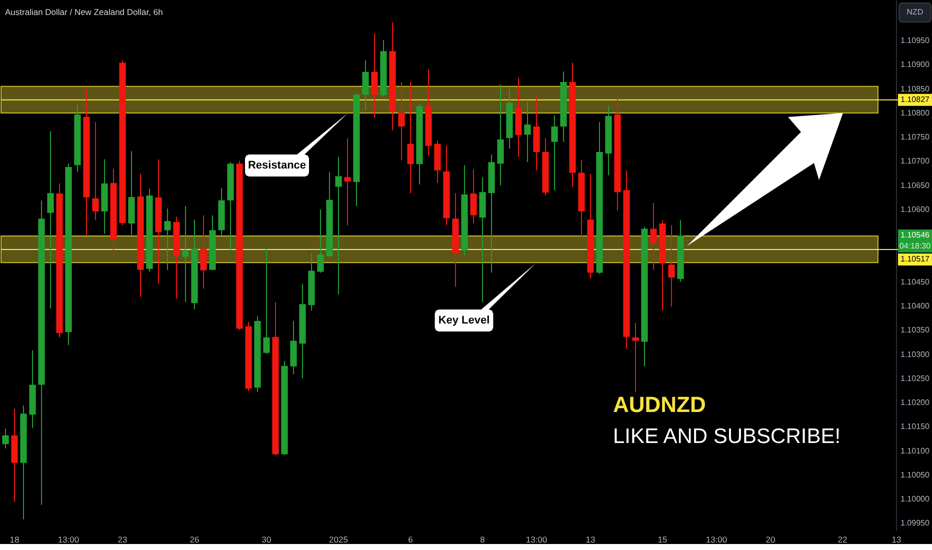  I want to click on text: 04:18:30, so click(915, 246).